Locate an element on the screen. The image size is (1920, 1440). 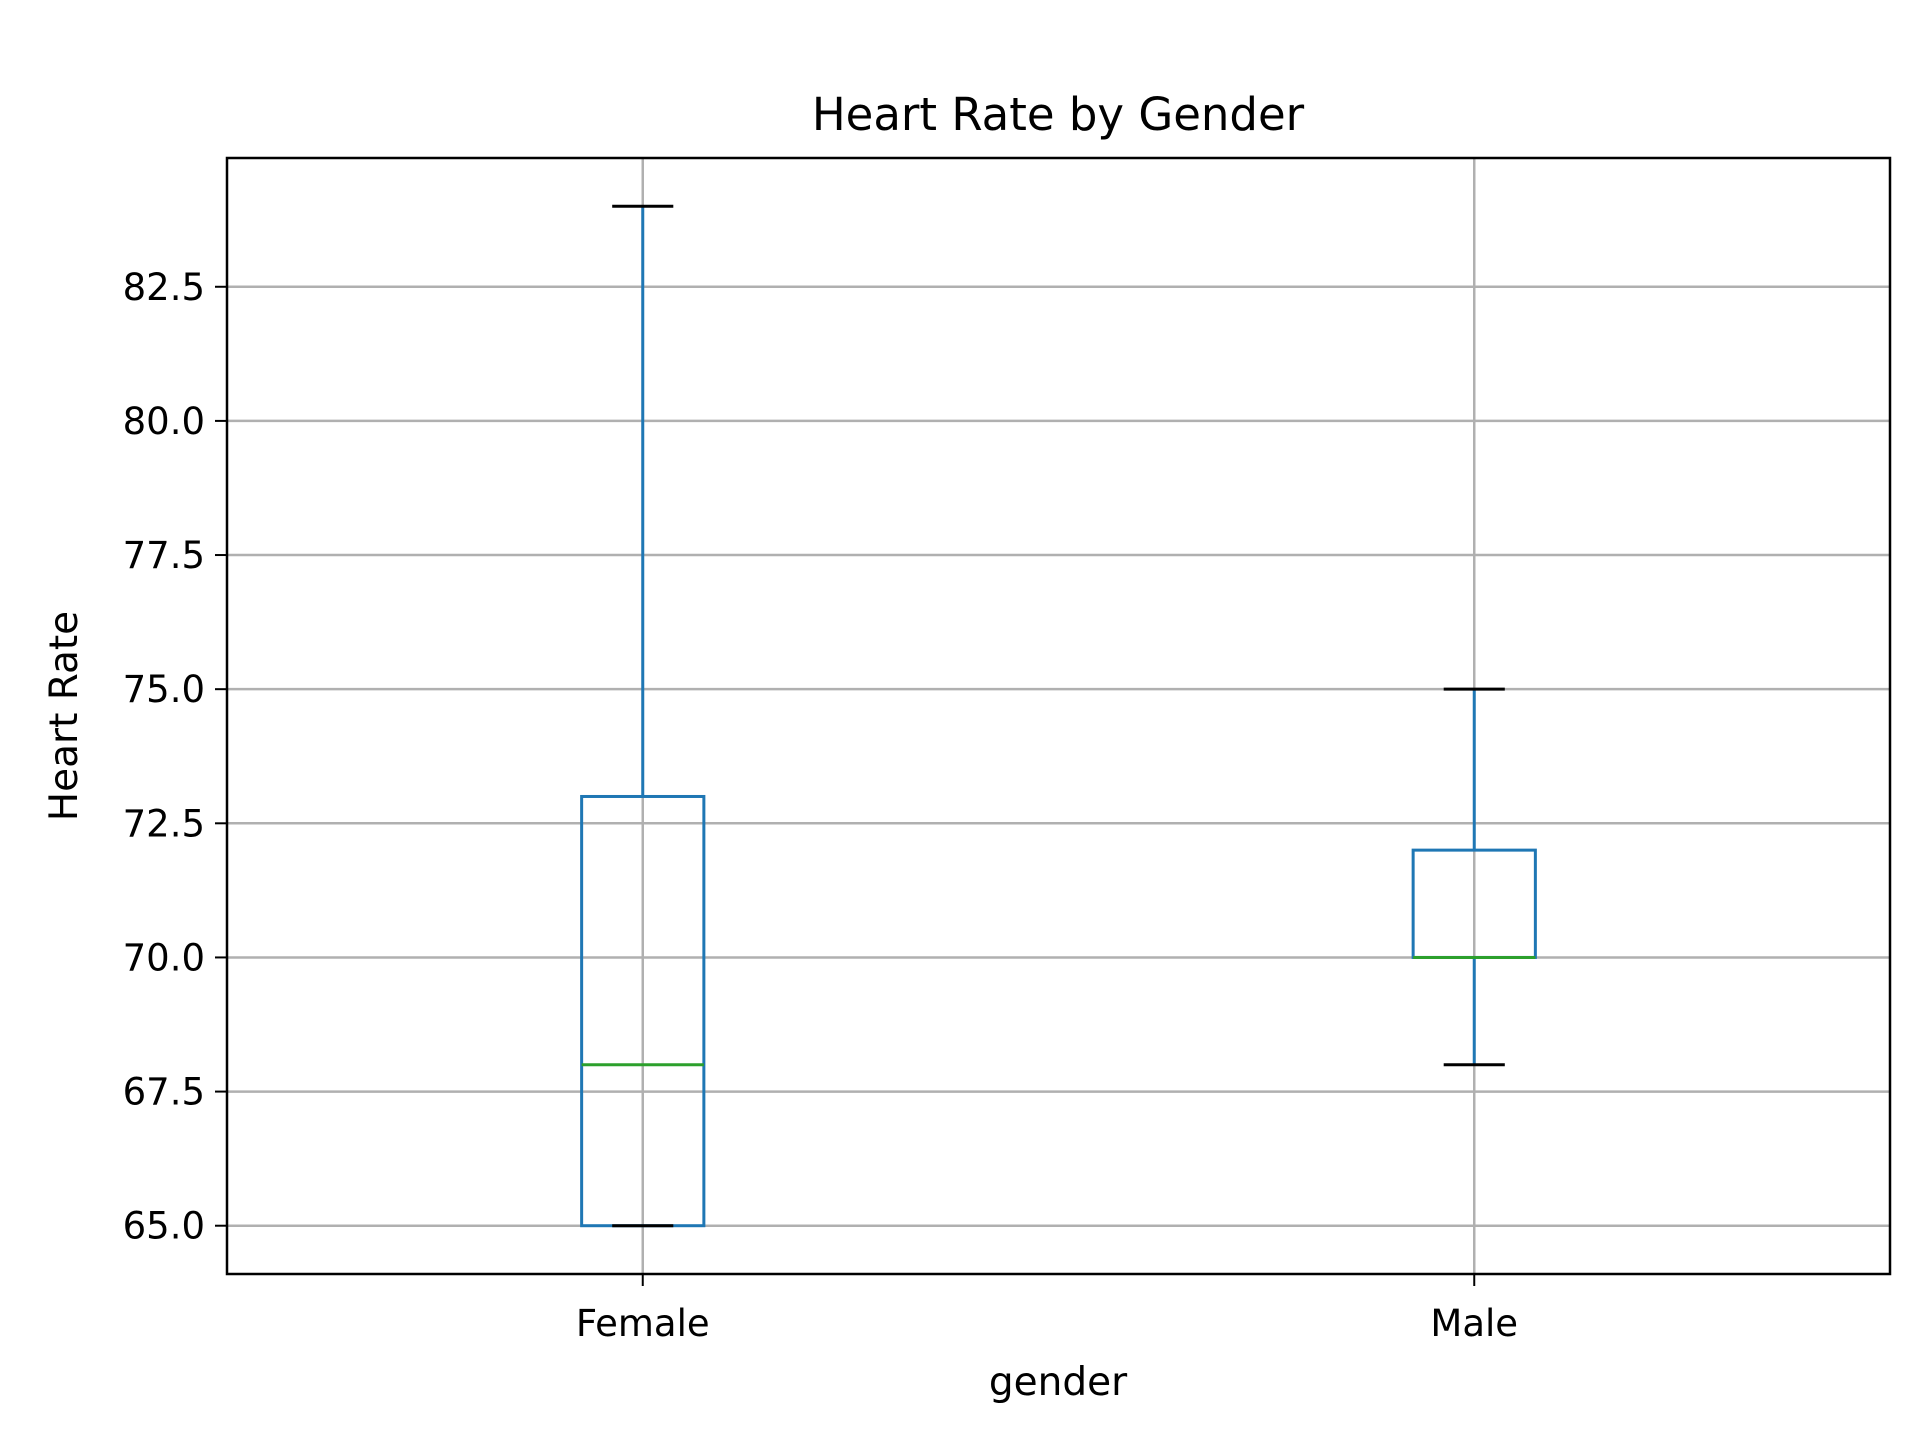
y-axis-label: Heart Rate is located at coordinates (64, 716).